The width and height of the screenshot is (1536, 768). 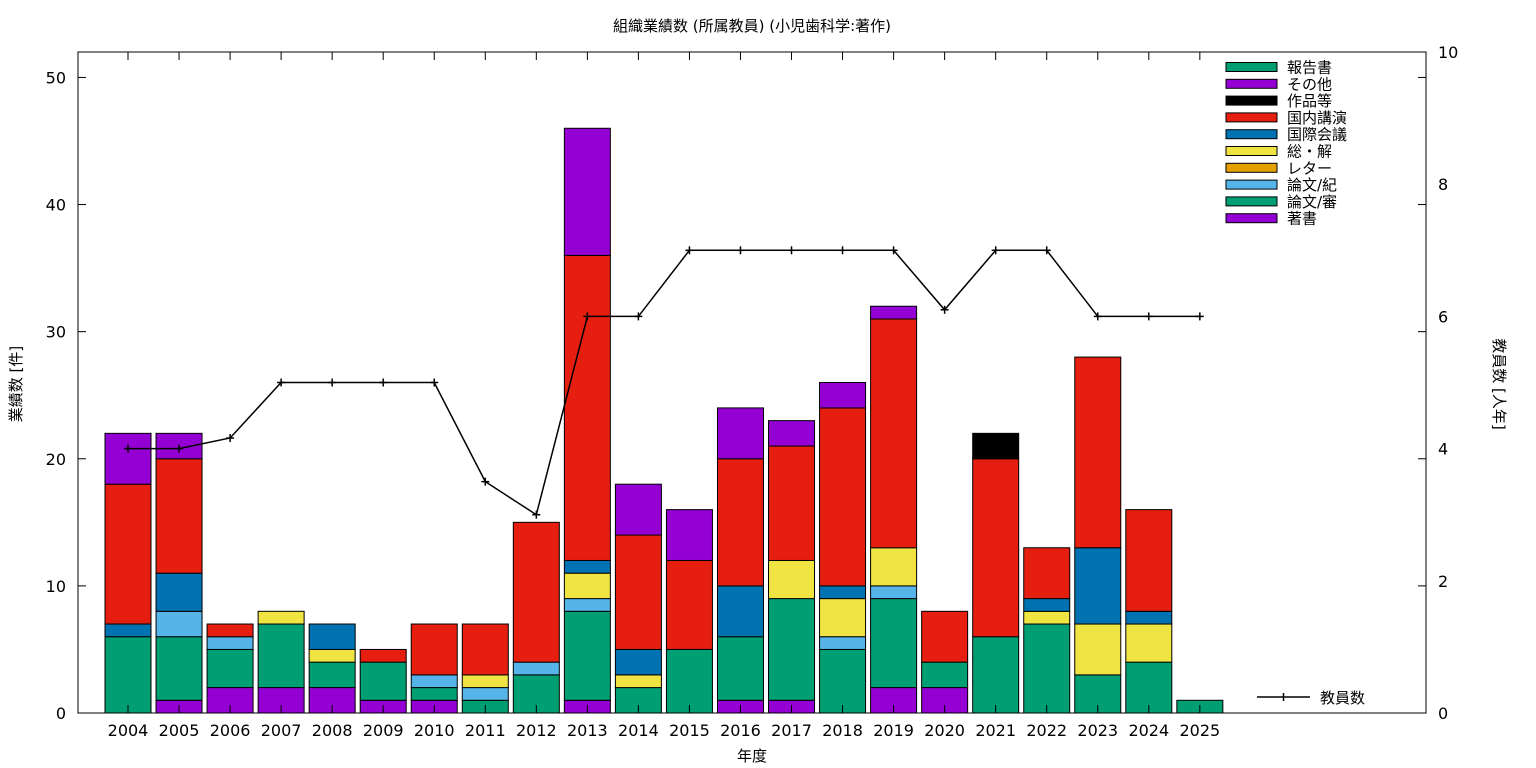 What do you see at coordinates (383, 681) in the screenshot?
I see `bar-2009-論文-審` at bounding box center [383, 681].